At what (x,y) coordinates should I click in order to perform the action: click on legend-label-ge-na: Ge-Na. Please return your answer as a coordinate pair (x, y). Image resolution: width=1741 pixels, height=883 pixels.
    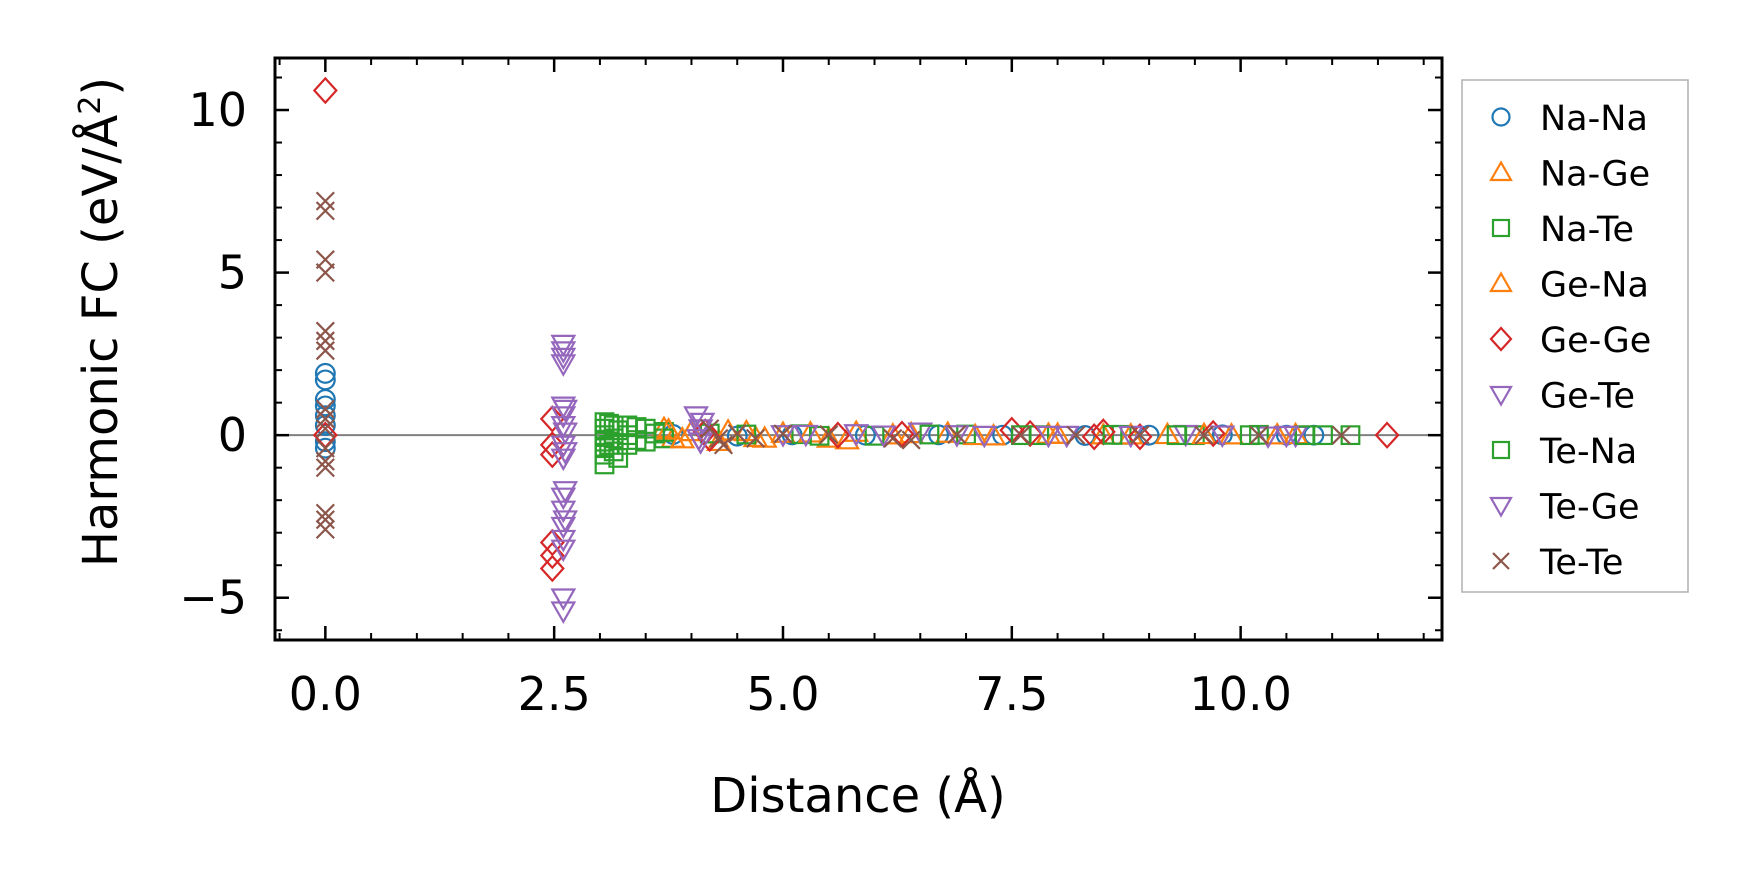
    Looking at the image, I should click on (1594, 286).